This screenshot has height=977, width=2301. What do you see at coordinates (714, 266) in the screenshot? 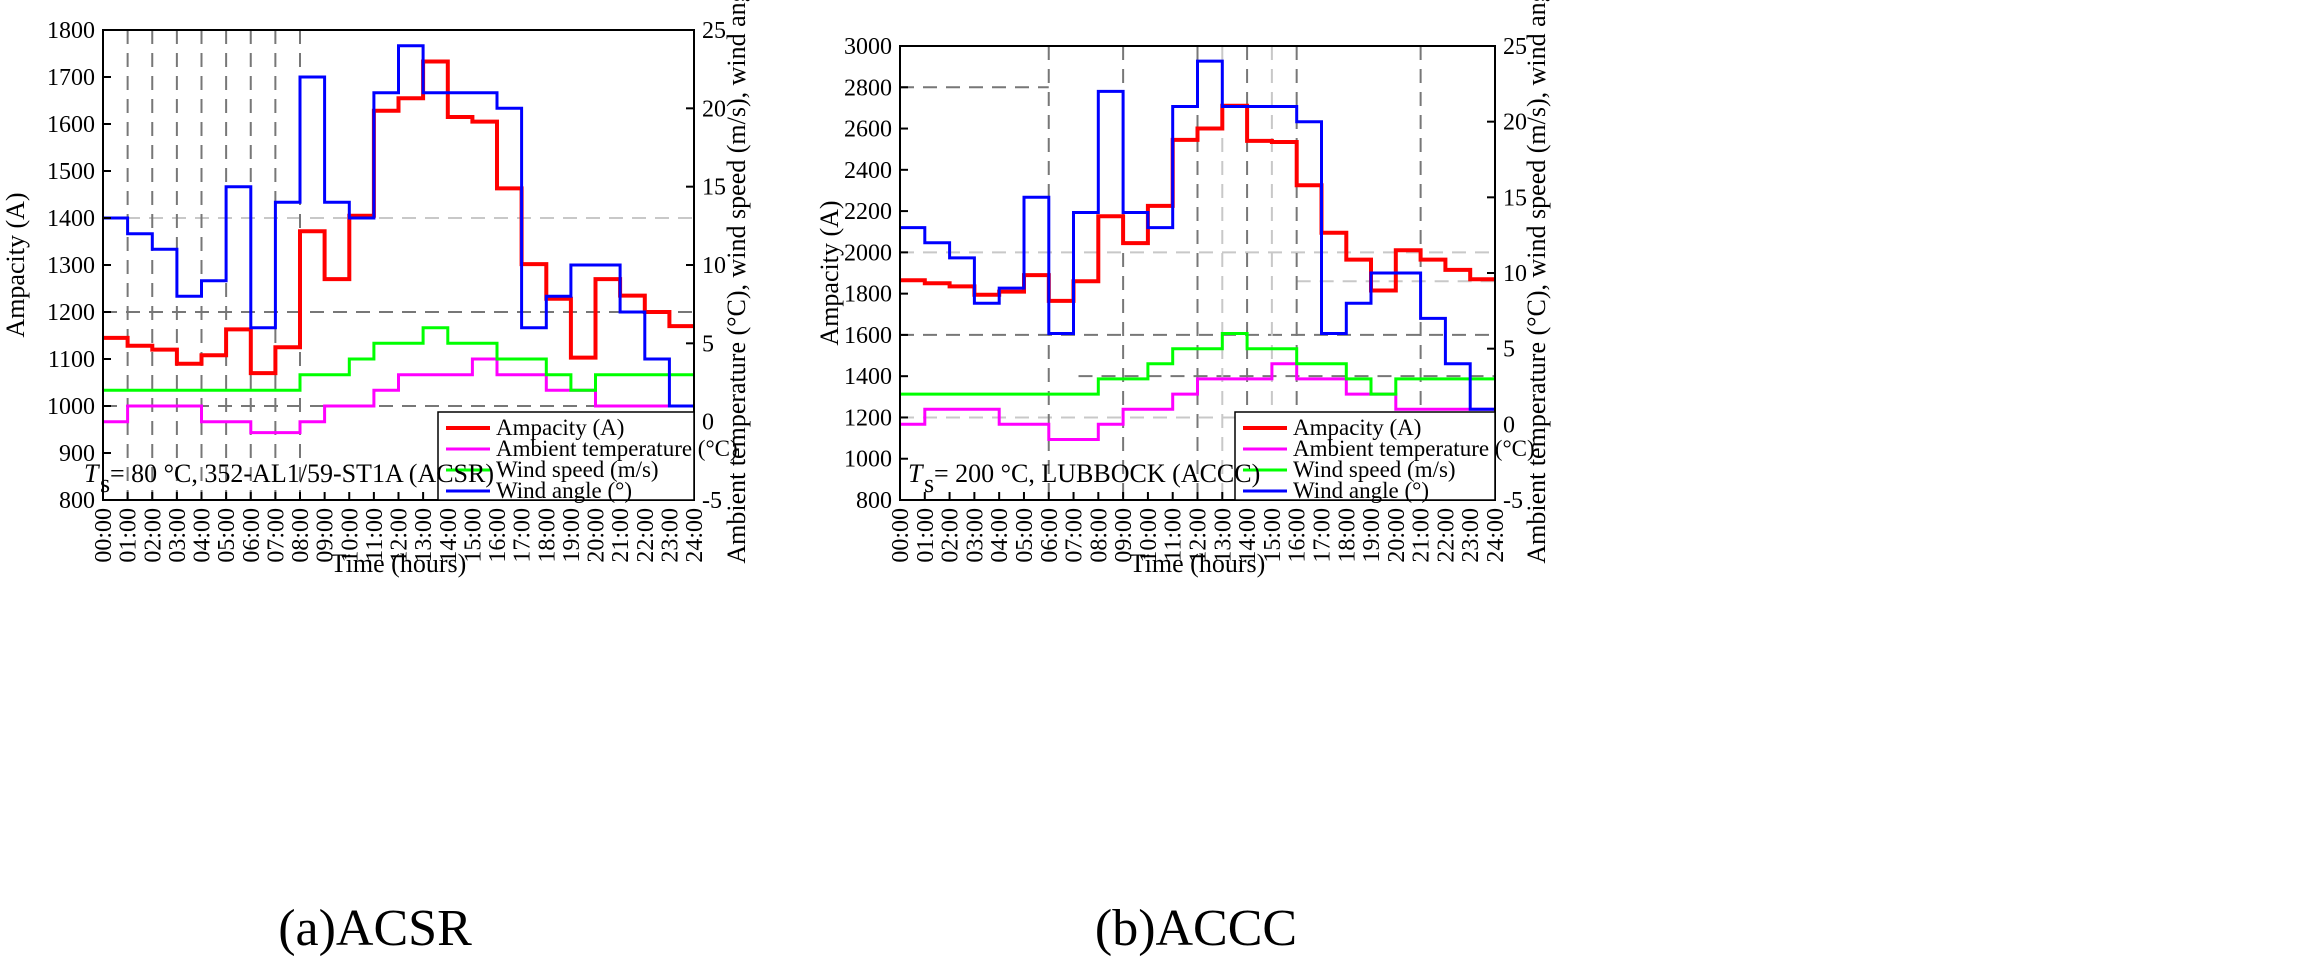
I see `y2-tick-label: 10` at bounding box center [714, 266].